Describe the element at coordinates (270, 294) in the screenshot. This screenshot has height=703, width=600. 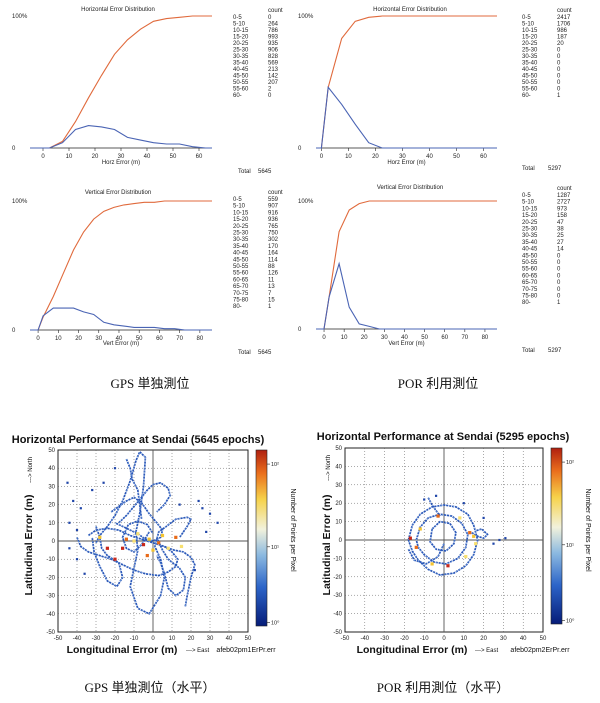
I see `bin-count: 7` at that location.